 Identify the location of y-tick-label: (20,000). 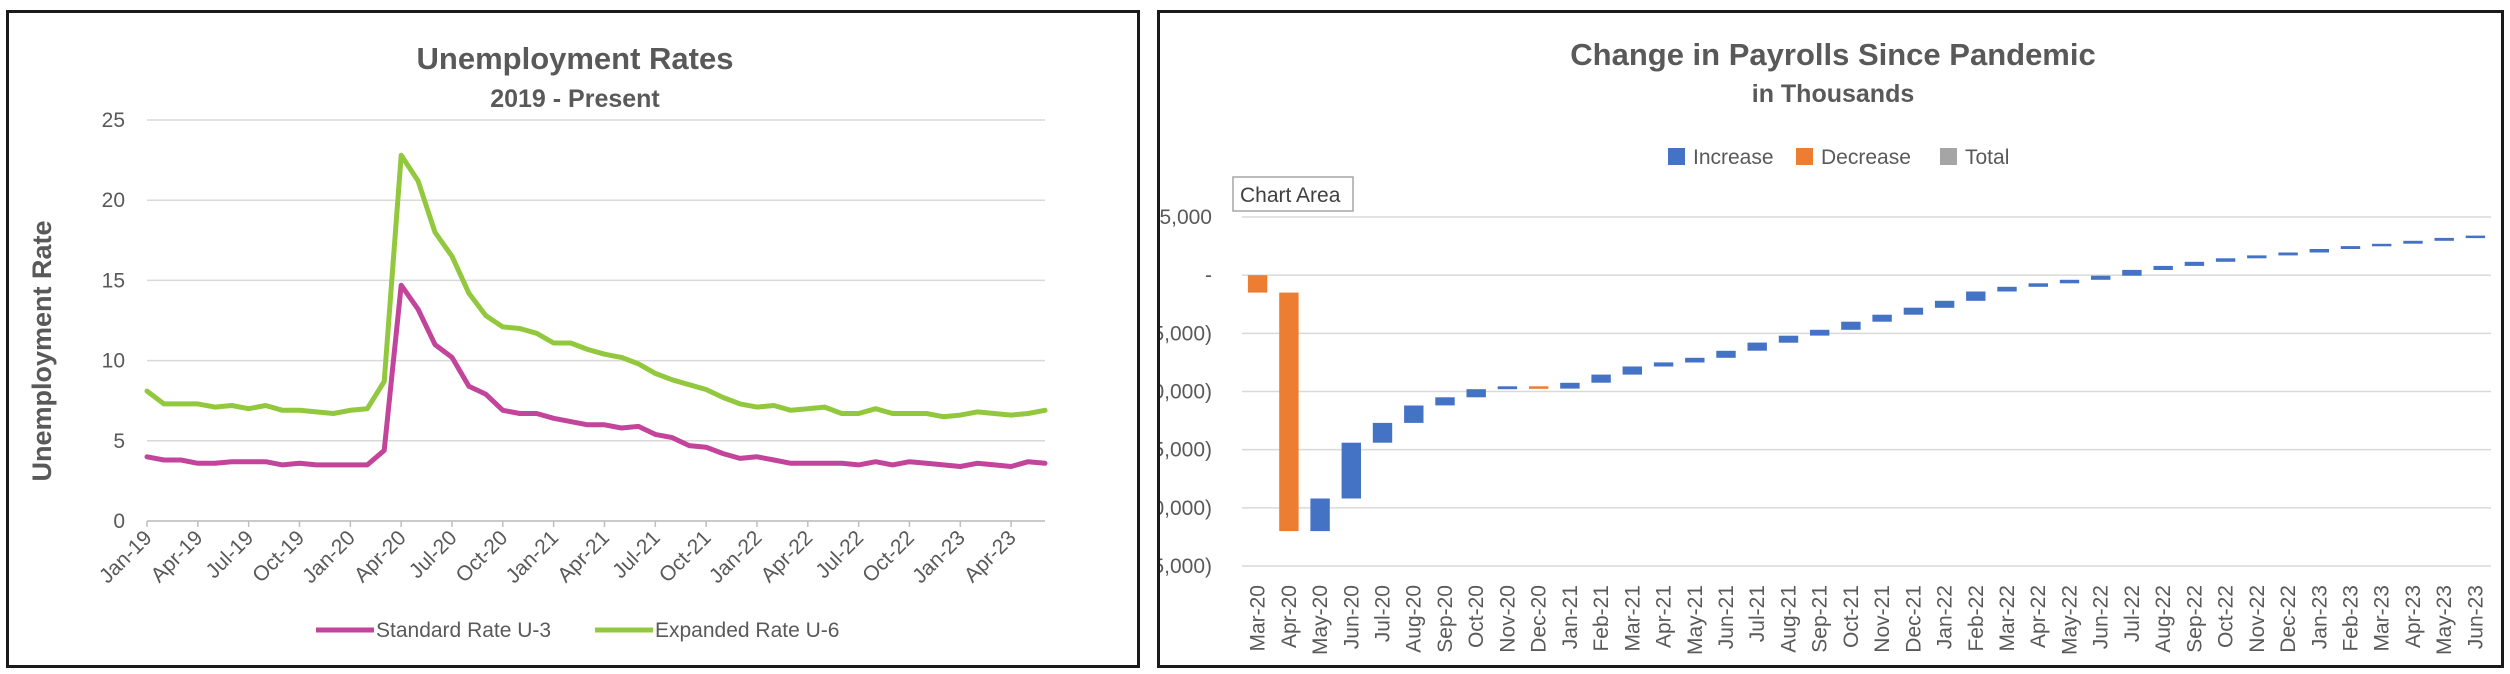
(1186, 508).